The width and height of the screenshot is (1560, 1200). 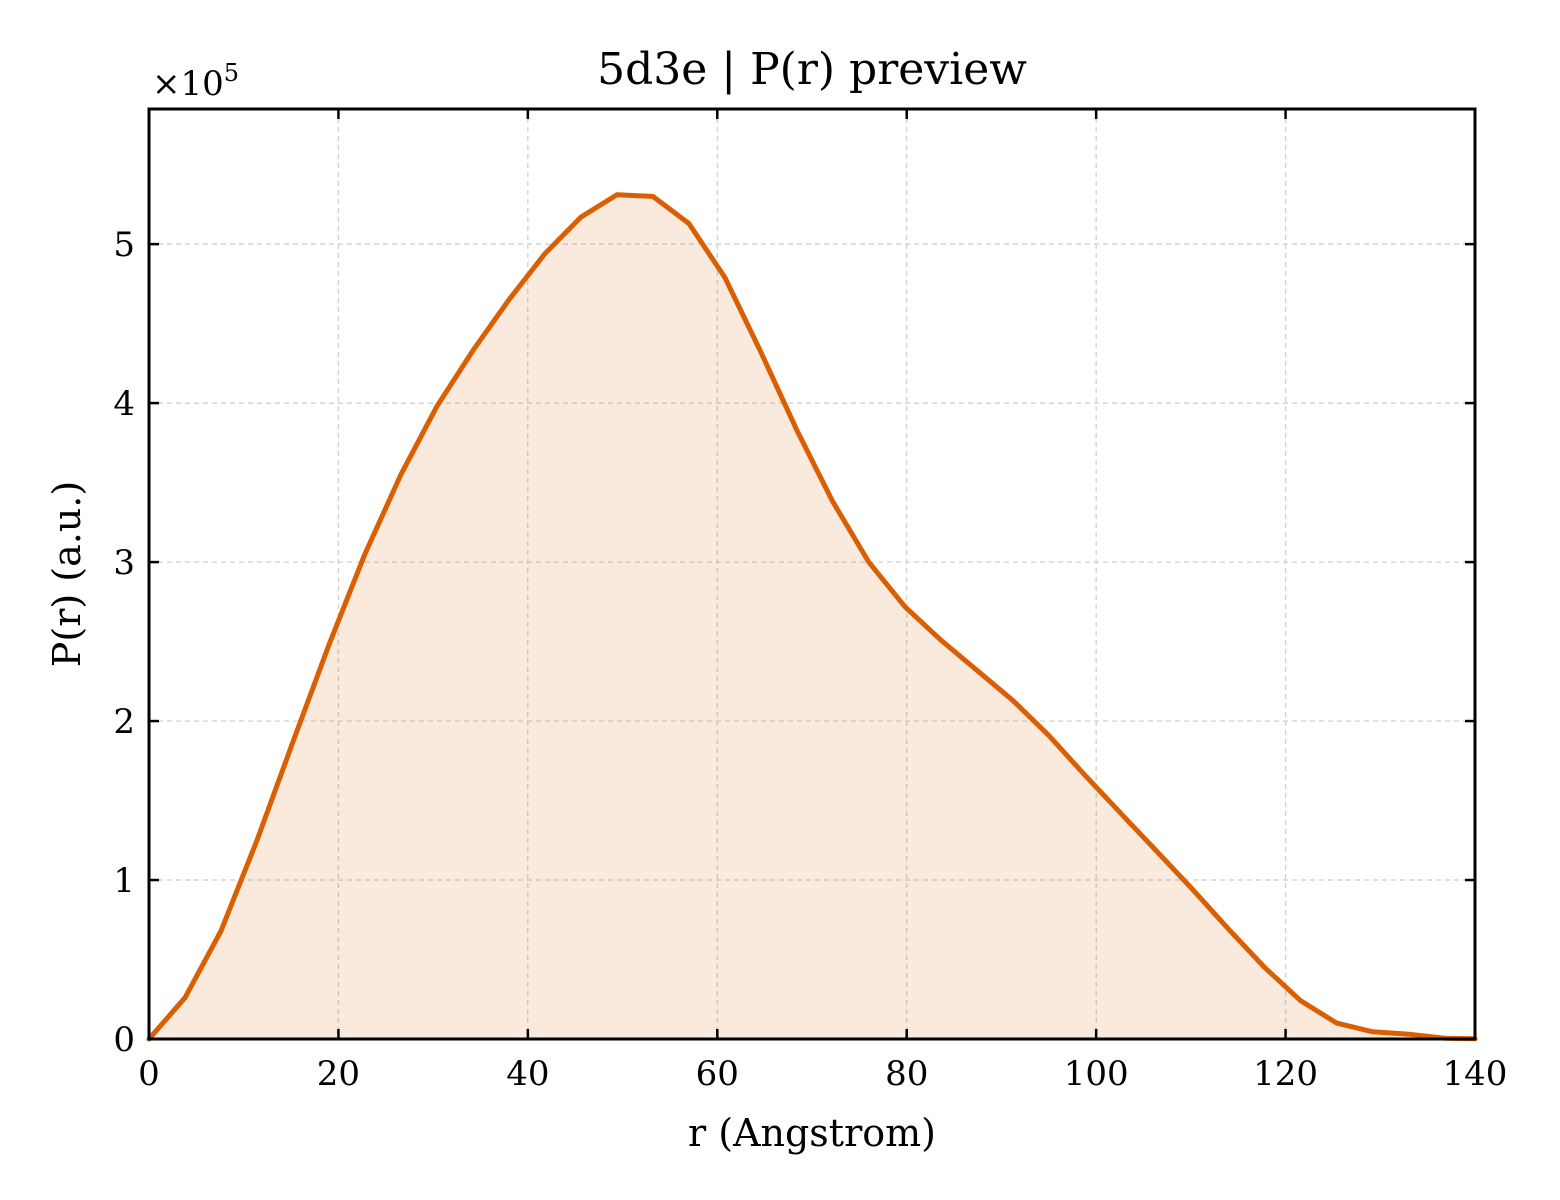 What do you see at coordinates (906, 1074) in the screenshot?
I see `x-tick-label: 80` at bounding box center [906, 1074].